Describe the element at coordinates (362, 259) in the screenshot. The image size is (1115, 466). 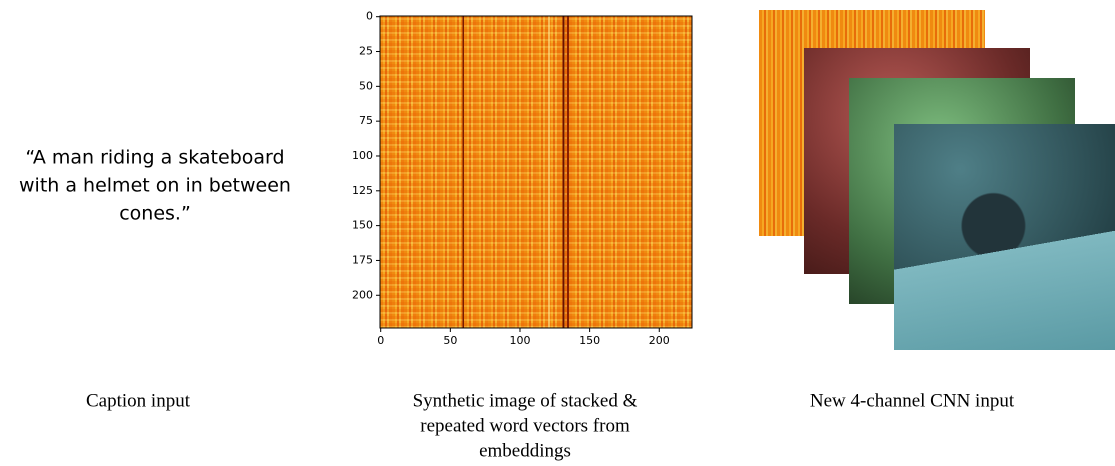
I see `y-tick-label: 175` at that location.